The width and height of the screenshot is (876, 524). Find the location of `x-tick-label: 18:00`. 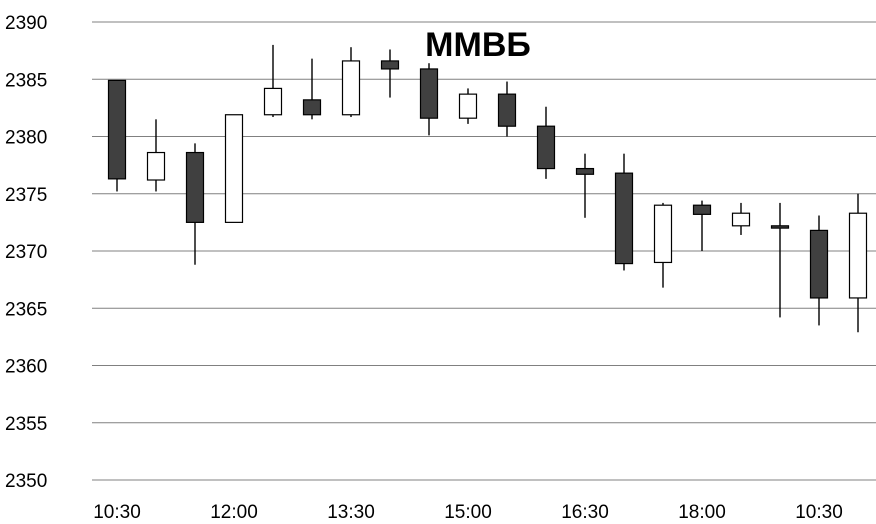

x-tick-label: 18:00 is located at coordinates (702, 512).